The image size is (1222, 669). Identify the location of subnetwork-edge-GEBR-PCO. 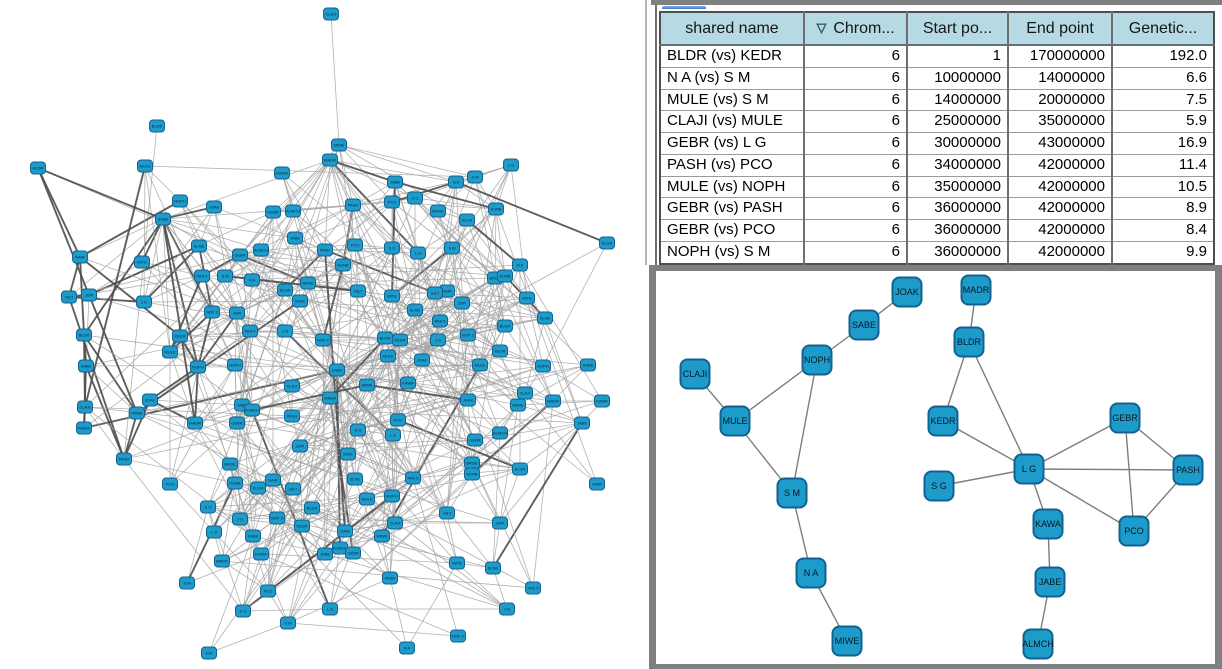
(1129, 474).